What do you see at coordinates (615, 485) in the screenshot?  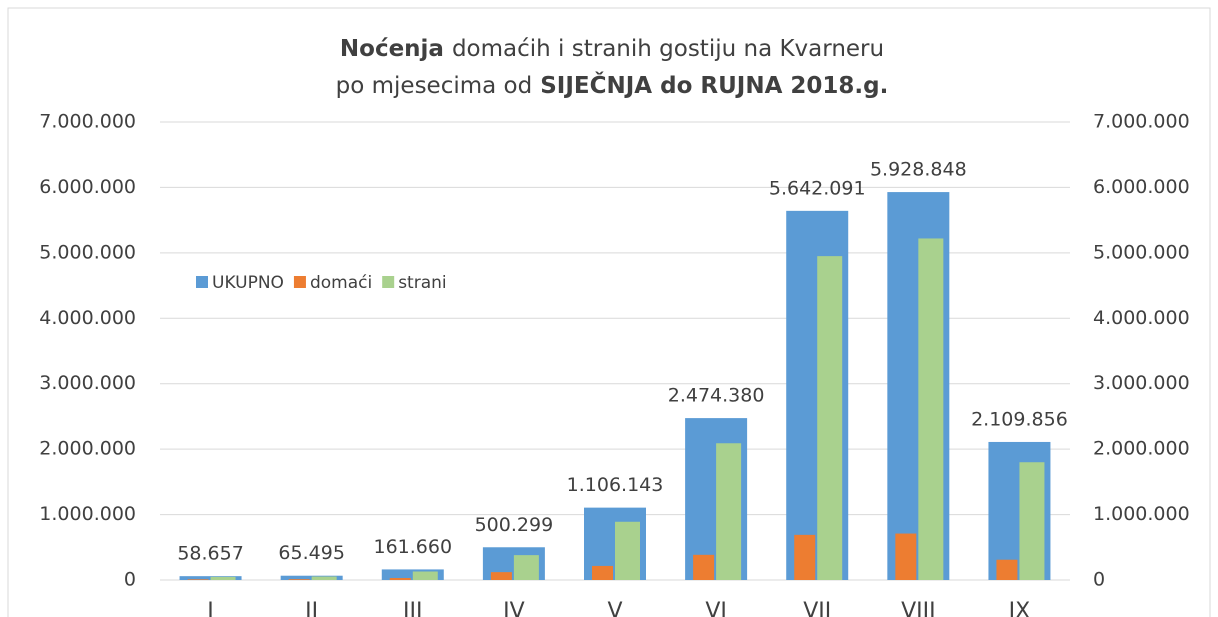 I see `data-label: 1.106.143` at bounding box center [615, 485].